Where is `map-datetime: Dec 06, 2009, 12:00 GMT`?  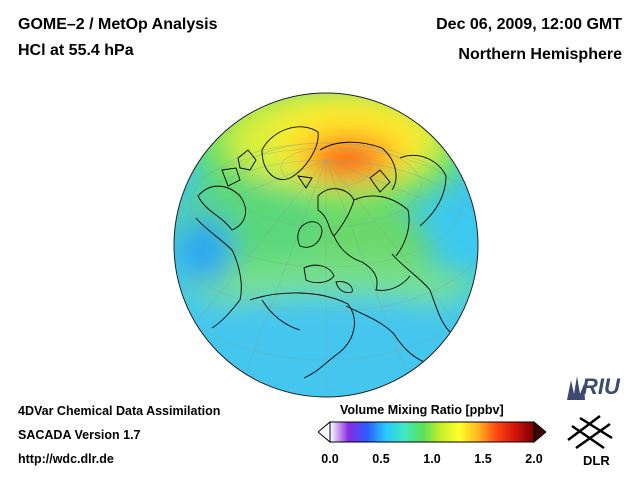 map-datetime: Dec 06, 2009, 12:00 GMT is located at coordinates (529, 24).